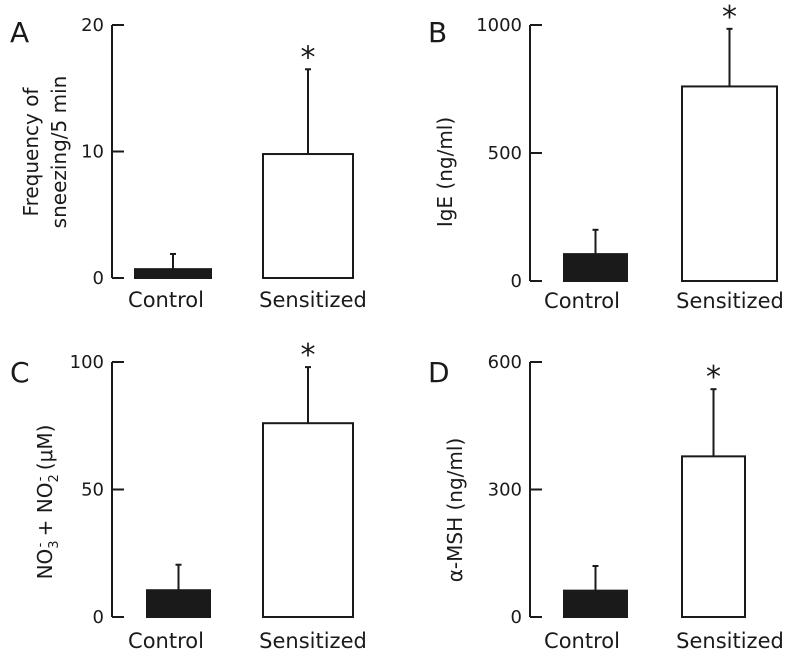 The height and width of the screenshot is (659, 793). I want to click on panel-label: B, so click(437, 32).